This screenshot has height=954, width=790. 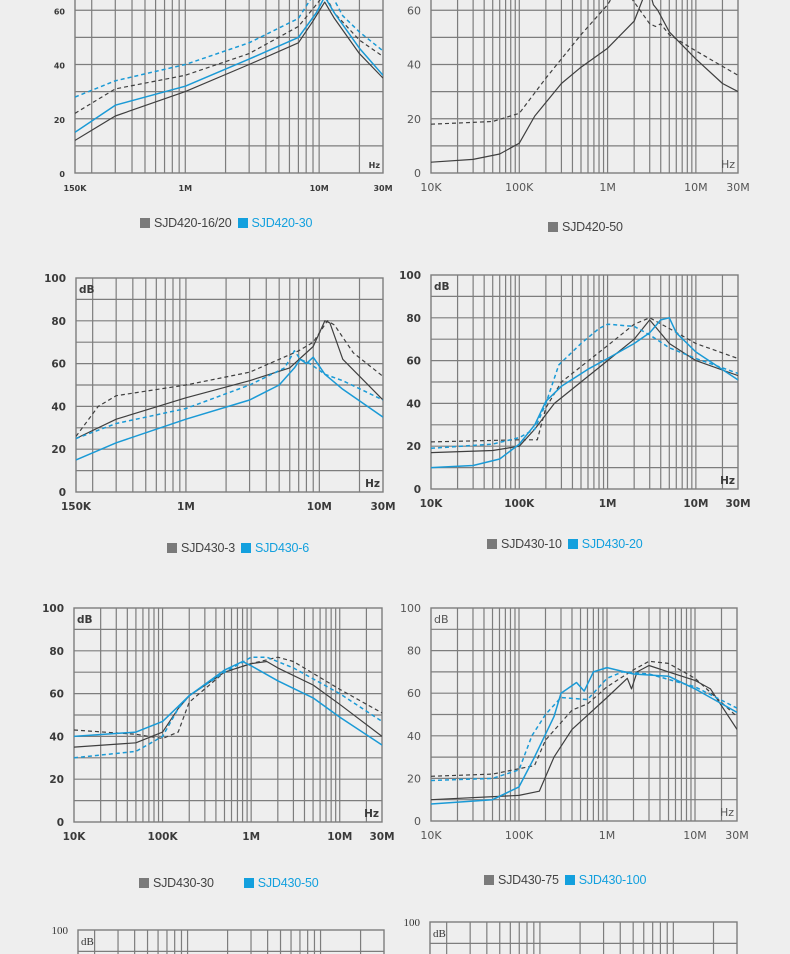 What do you see at coordinates (282, 223) in the screenshot?
I see `legend-label: SJD420-30` at bounding box center [282, 223].